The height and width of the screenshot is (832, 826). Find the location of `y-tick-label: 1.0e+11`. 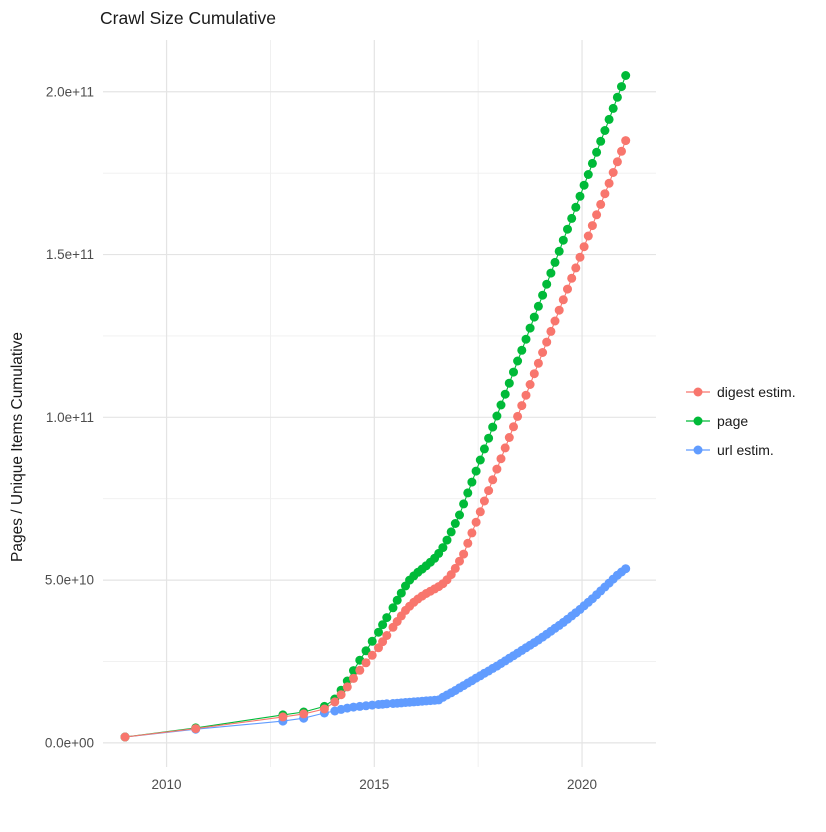

y-tick-label: 1.0e+11 is located at coordinates (70, 417).